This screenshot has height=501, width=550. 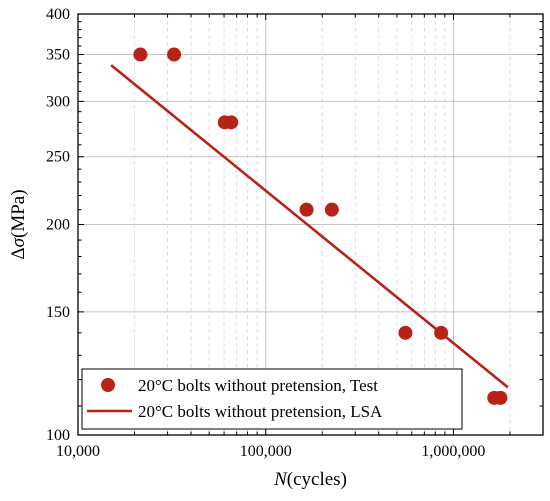 What do you see at coordinates (58, 157) in the screenshot?
I see `y-tick-label: 250` at bounding box center [58, 157].